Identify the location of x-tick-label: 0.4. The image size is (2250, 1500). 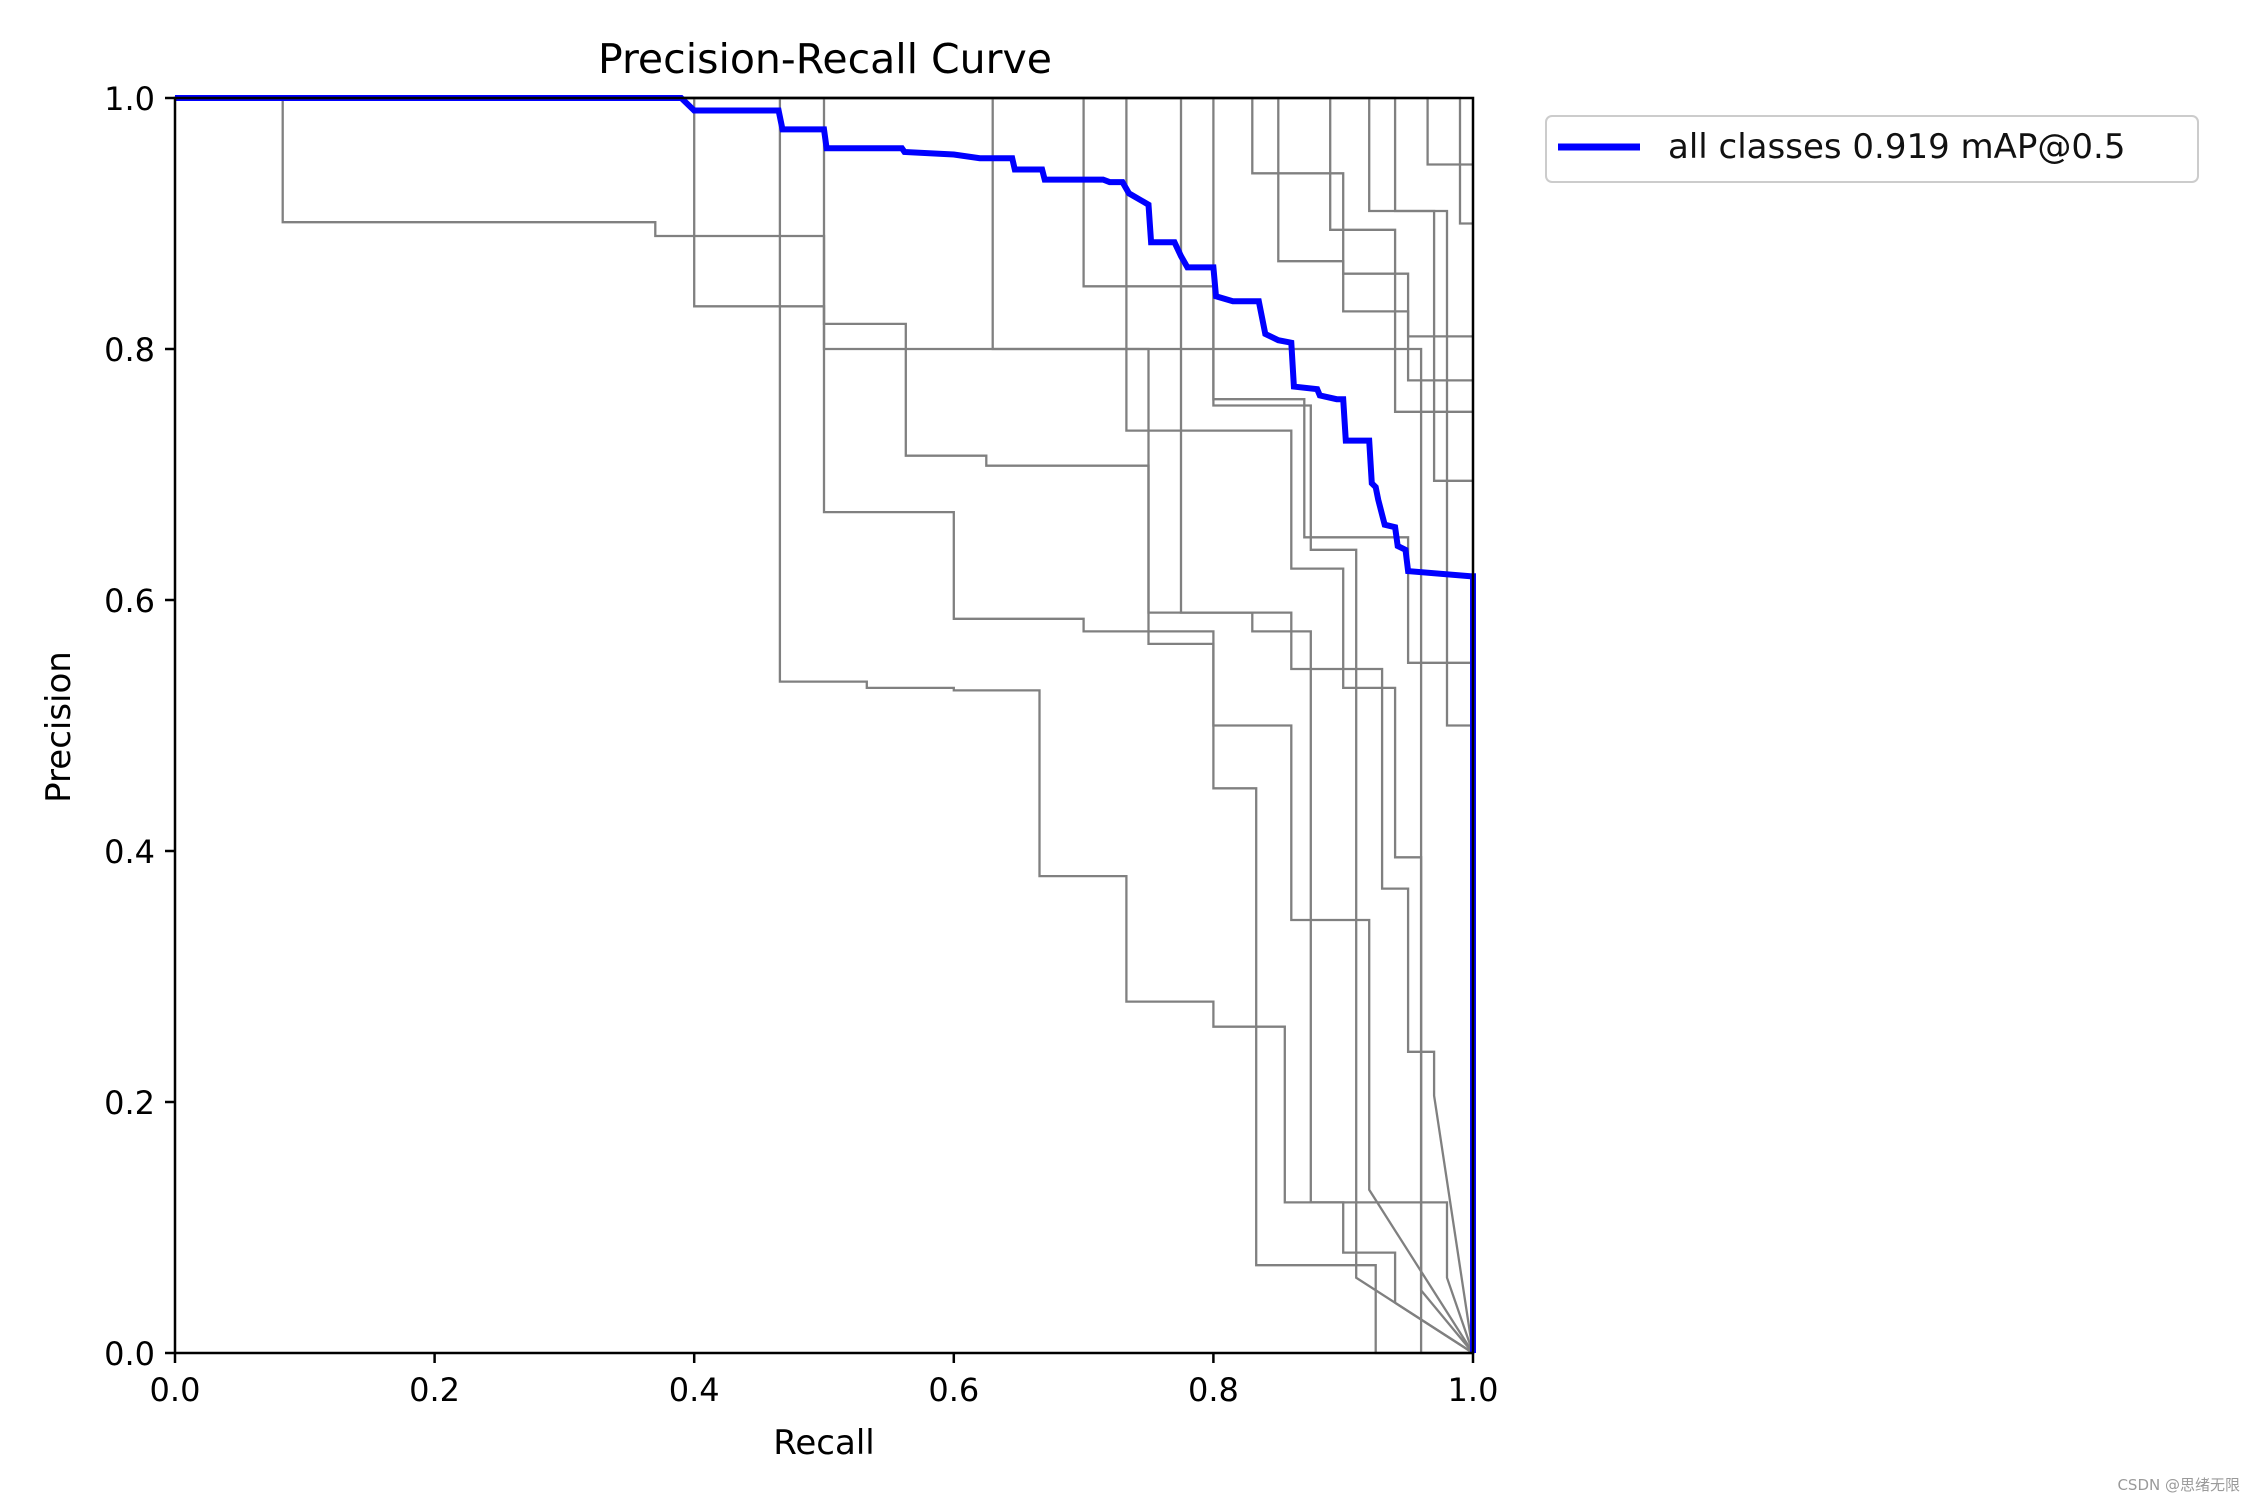
(694, 1390).